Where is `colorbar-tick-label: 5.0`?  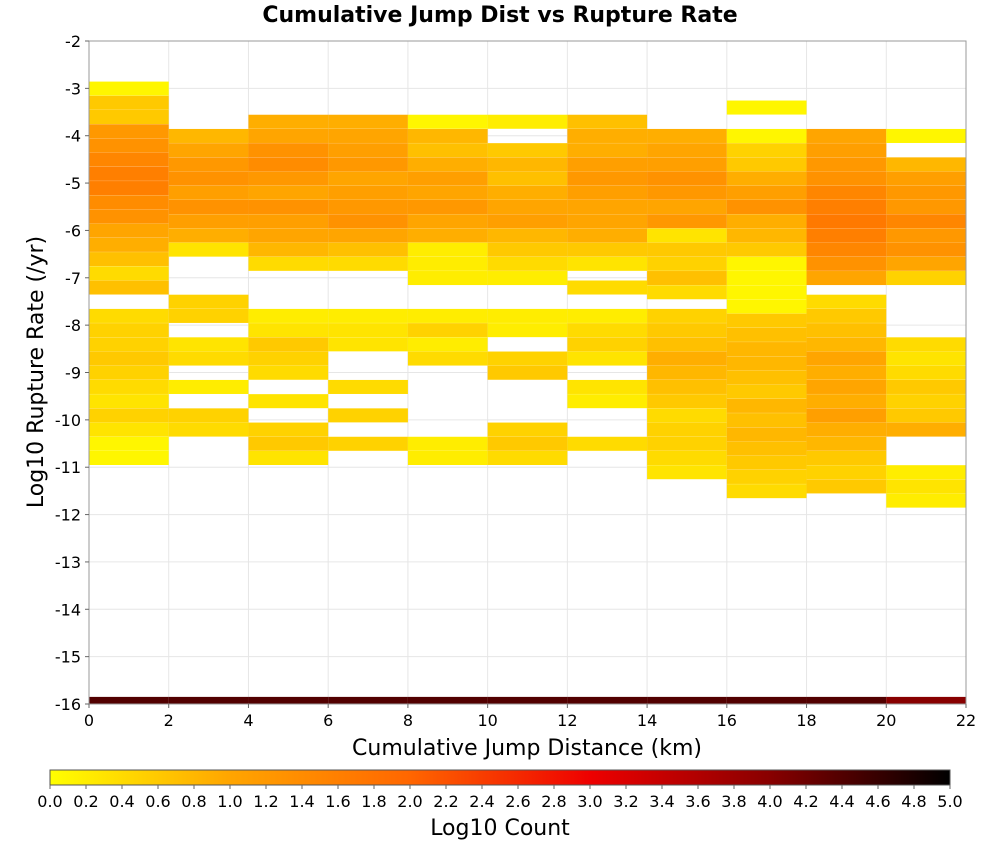 colorbar-tick-label: 5.0 is located at coordinates (949, 801).